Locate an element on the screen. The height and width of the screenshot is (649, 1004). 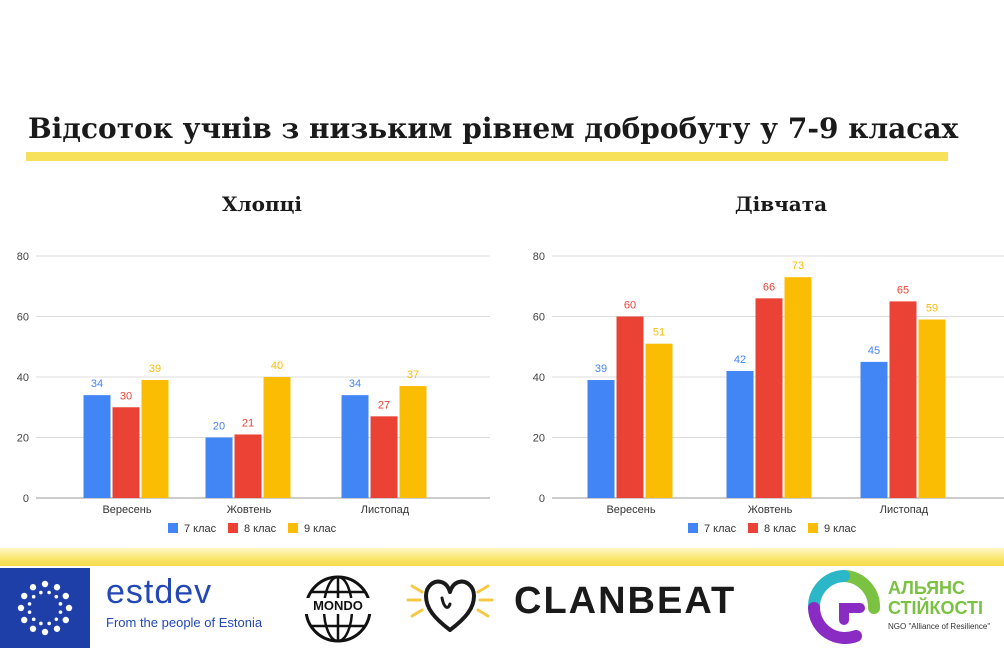
y-tick-label: 40 is located at coordinates (539, 378).